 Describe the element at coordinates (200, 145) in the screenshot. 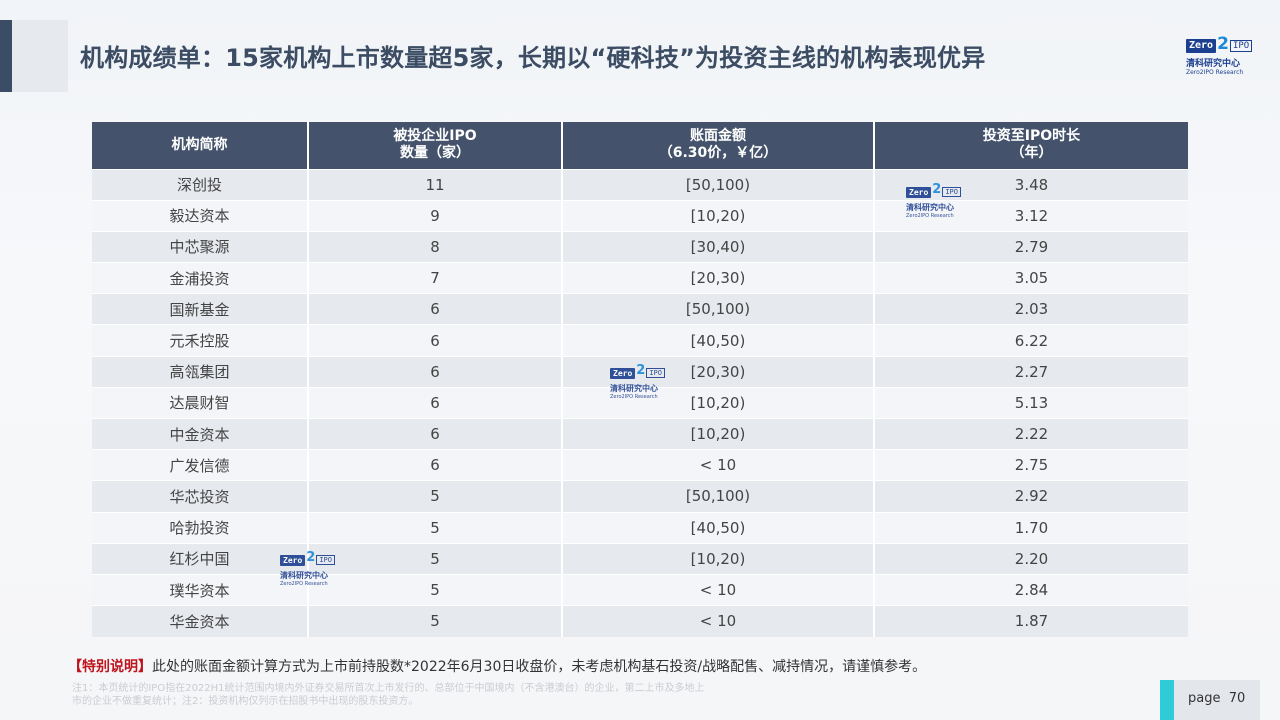

I see `header-institution: 机构简称` at that location.